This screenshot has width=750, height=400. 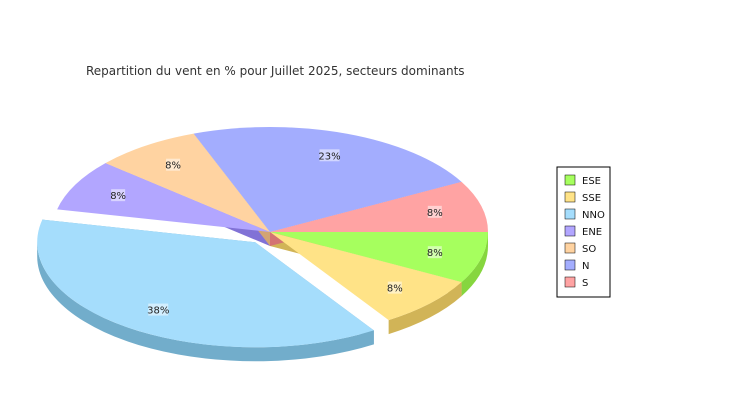 I want to click on legend-label-sse: SSE, so click(x=591, y=198).